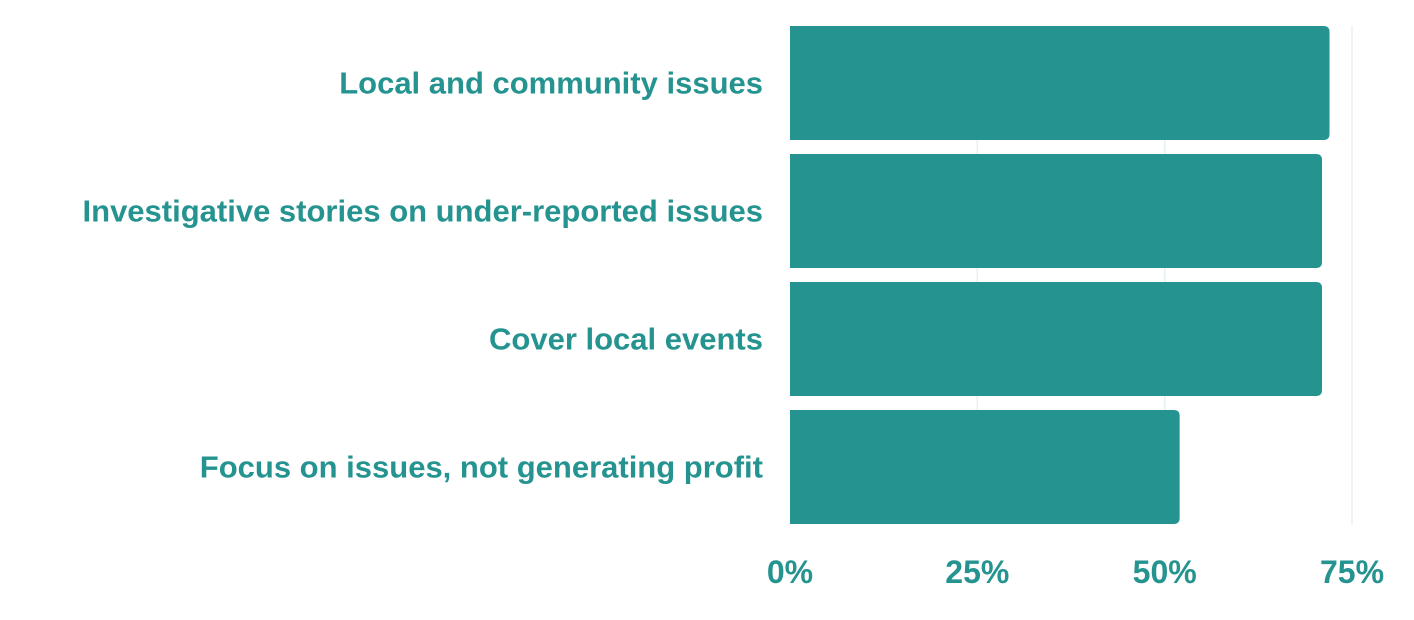 This screenshot has height=620, width=1414. What do you see at coordinates (626, 339) in the screenshot?
I see `category-label: Cover local events` at bounding box center [626, 339].